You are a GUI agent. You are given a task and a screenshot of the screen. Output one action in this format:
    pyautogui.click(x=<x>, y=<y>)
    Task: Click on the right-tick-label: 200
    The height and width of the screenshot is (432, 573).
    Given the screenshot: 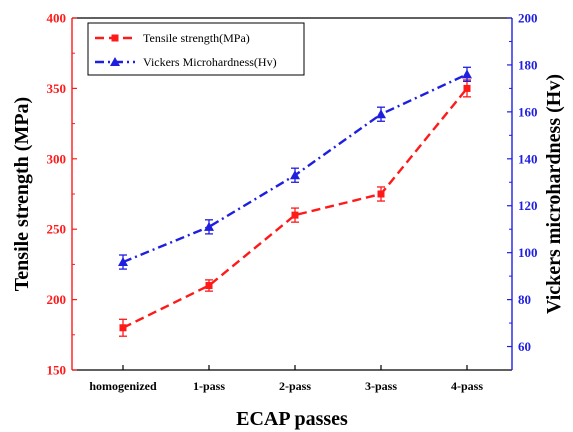 What is the action you would take?
    pyautogui.click(x=528, y=18)
    